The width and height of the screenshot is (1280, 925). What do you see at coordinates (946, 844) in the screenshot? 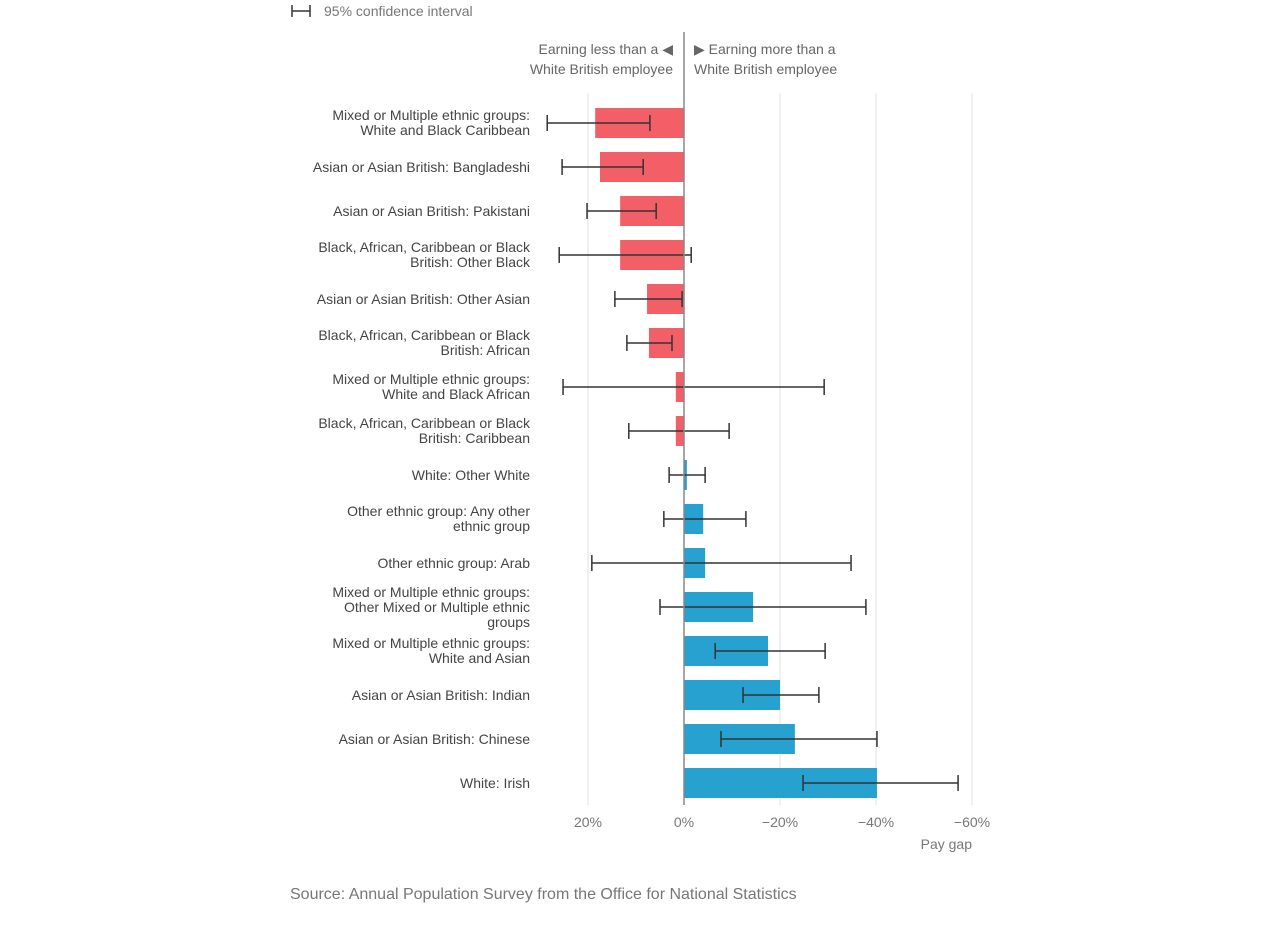
I see `x-axis-label: Pay gap` at bounding box center [946, 844].